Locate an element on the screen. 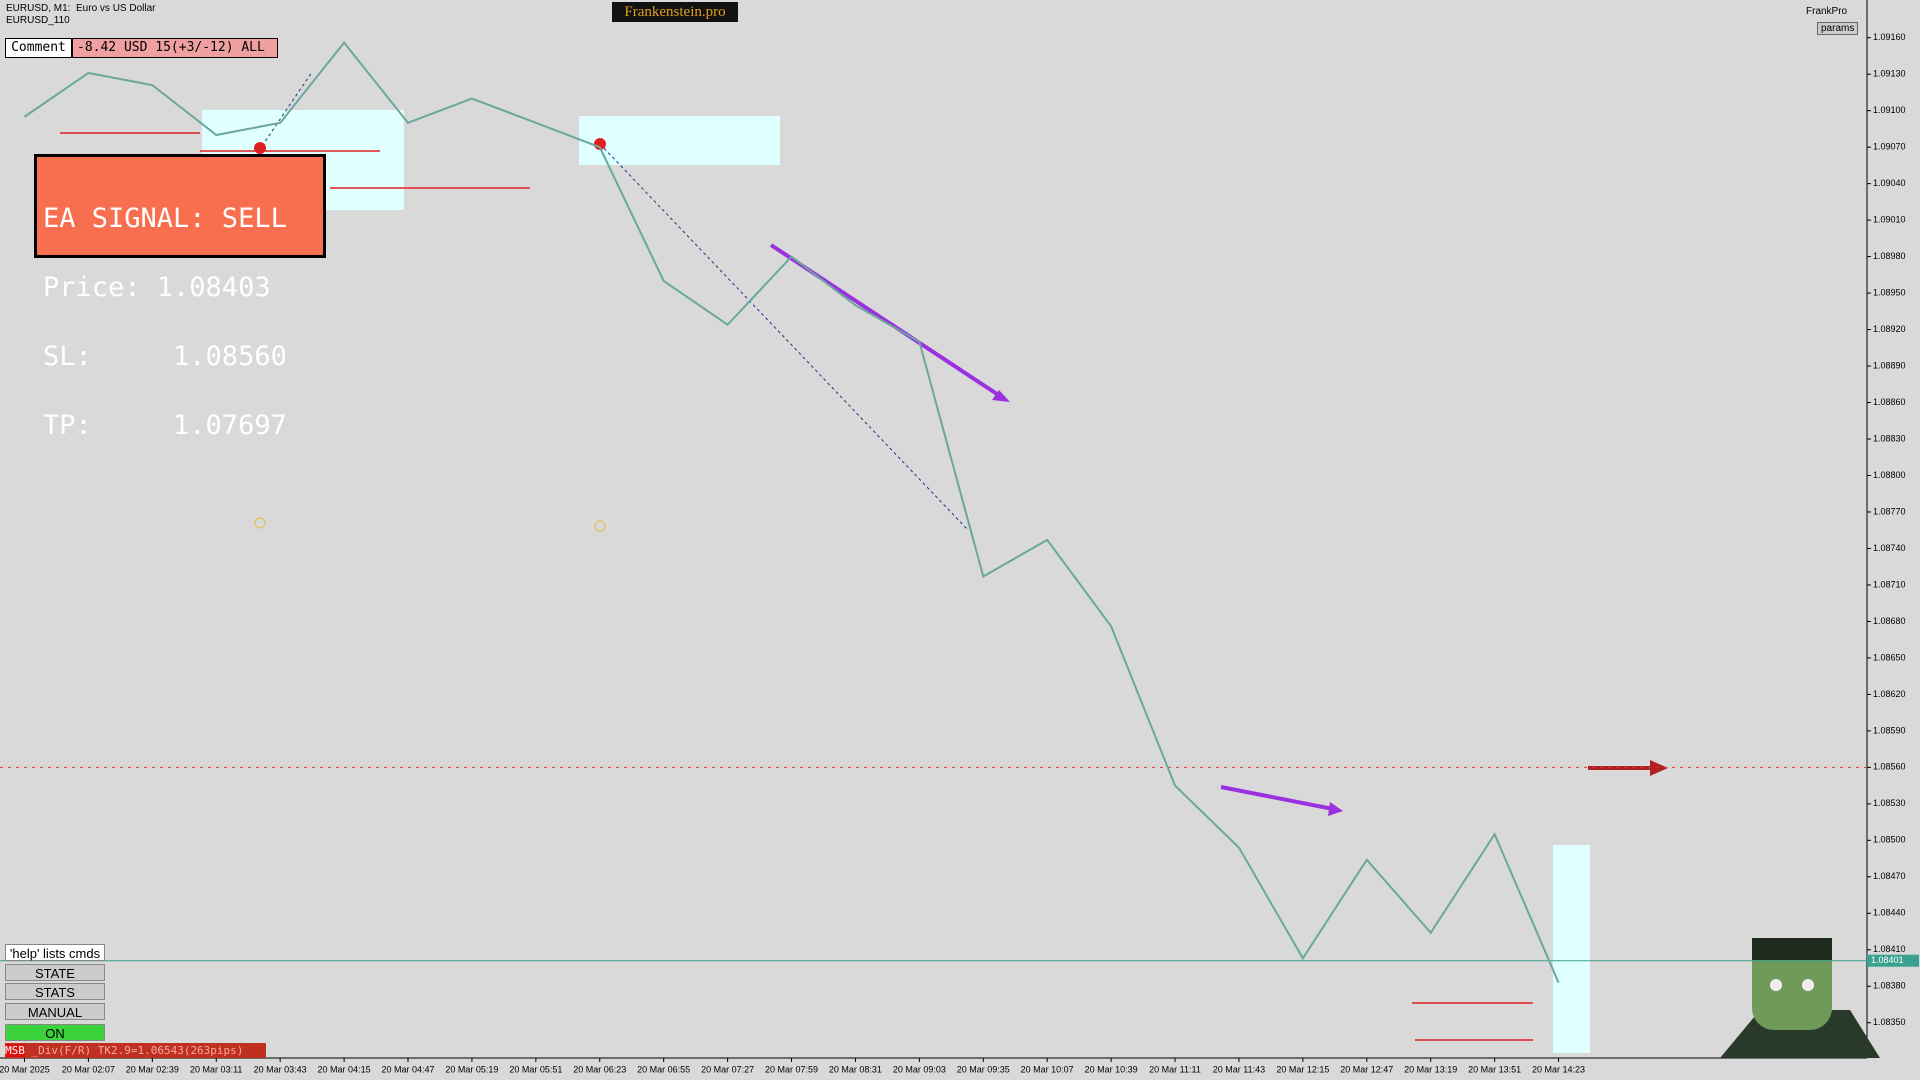 Image resolution: width=1920 pixels, height=1080 pixels. x-tick-label: 20 Mar 09:03 is located at coordinates (919, 1069).